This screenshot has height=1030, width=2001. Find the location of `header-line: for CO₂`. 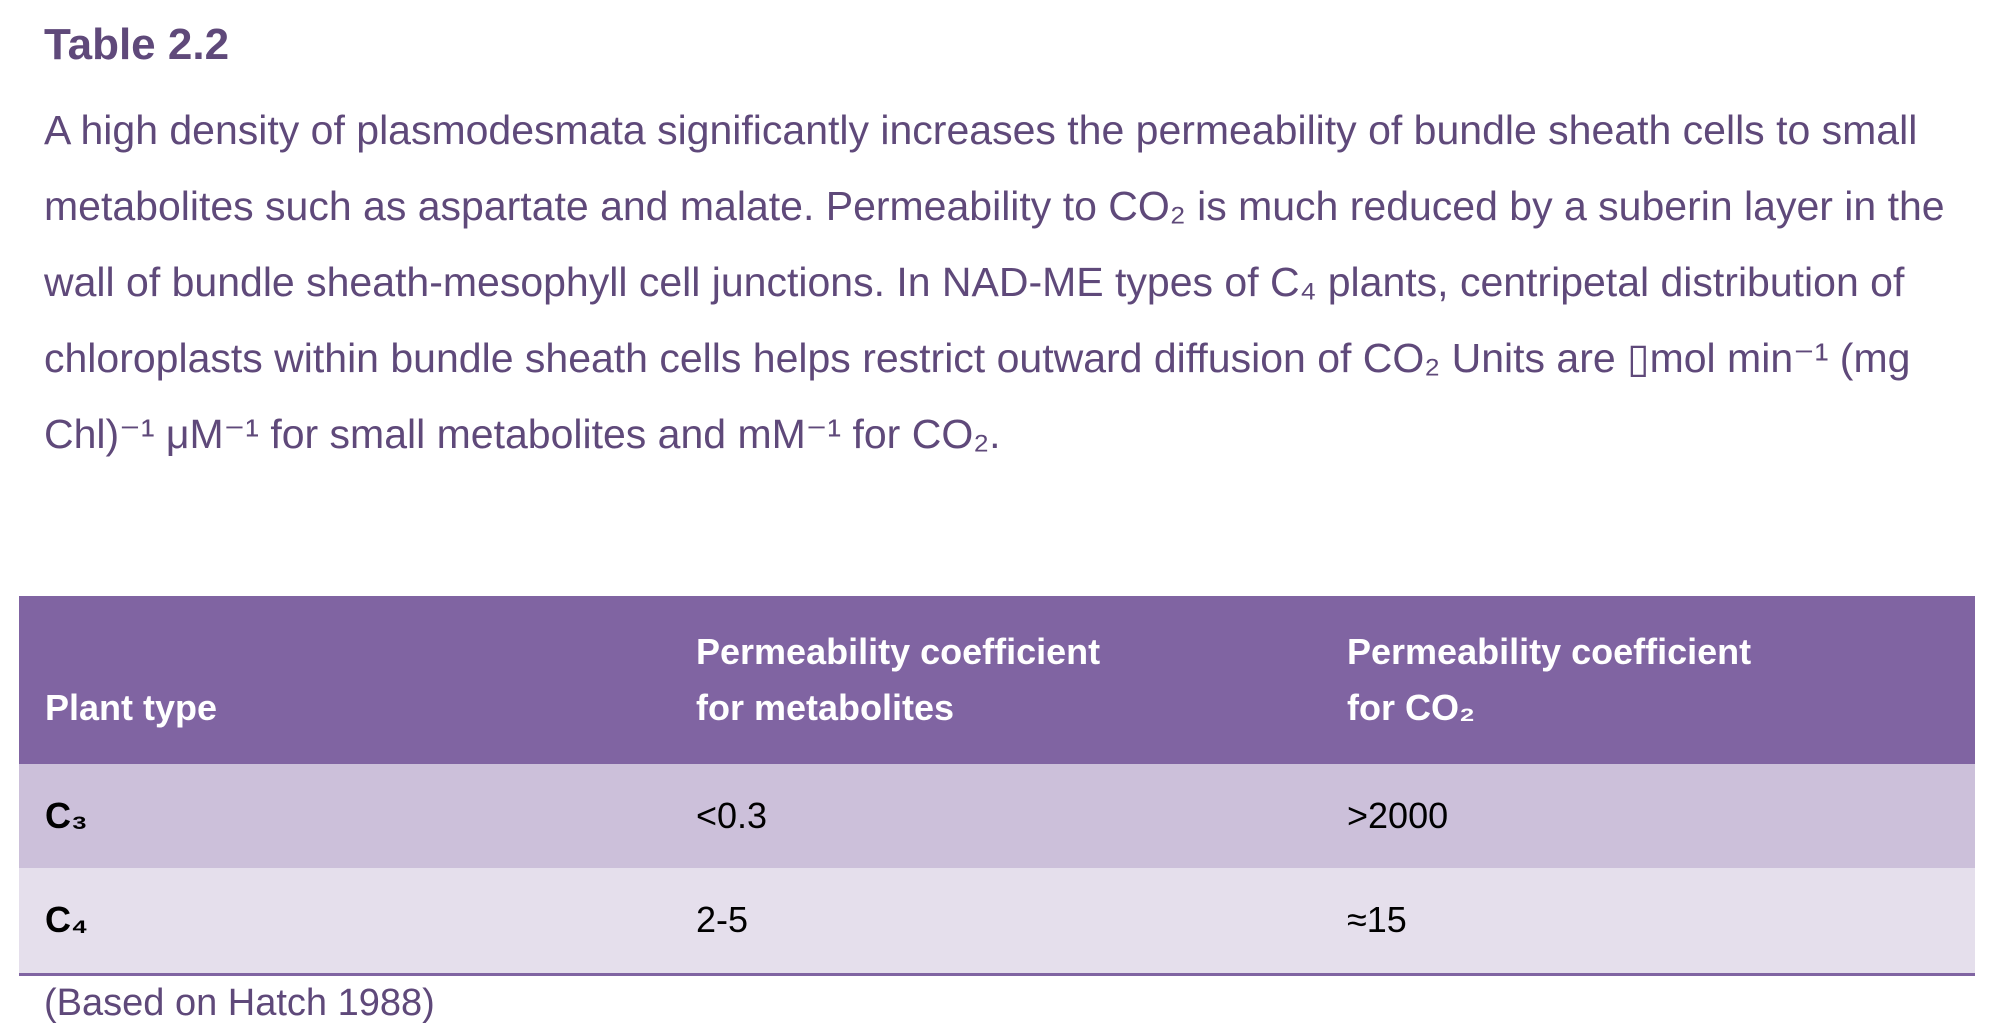

header-line: for CO₂ is located at coordinates (1411, 707).